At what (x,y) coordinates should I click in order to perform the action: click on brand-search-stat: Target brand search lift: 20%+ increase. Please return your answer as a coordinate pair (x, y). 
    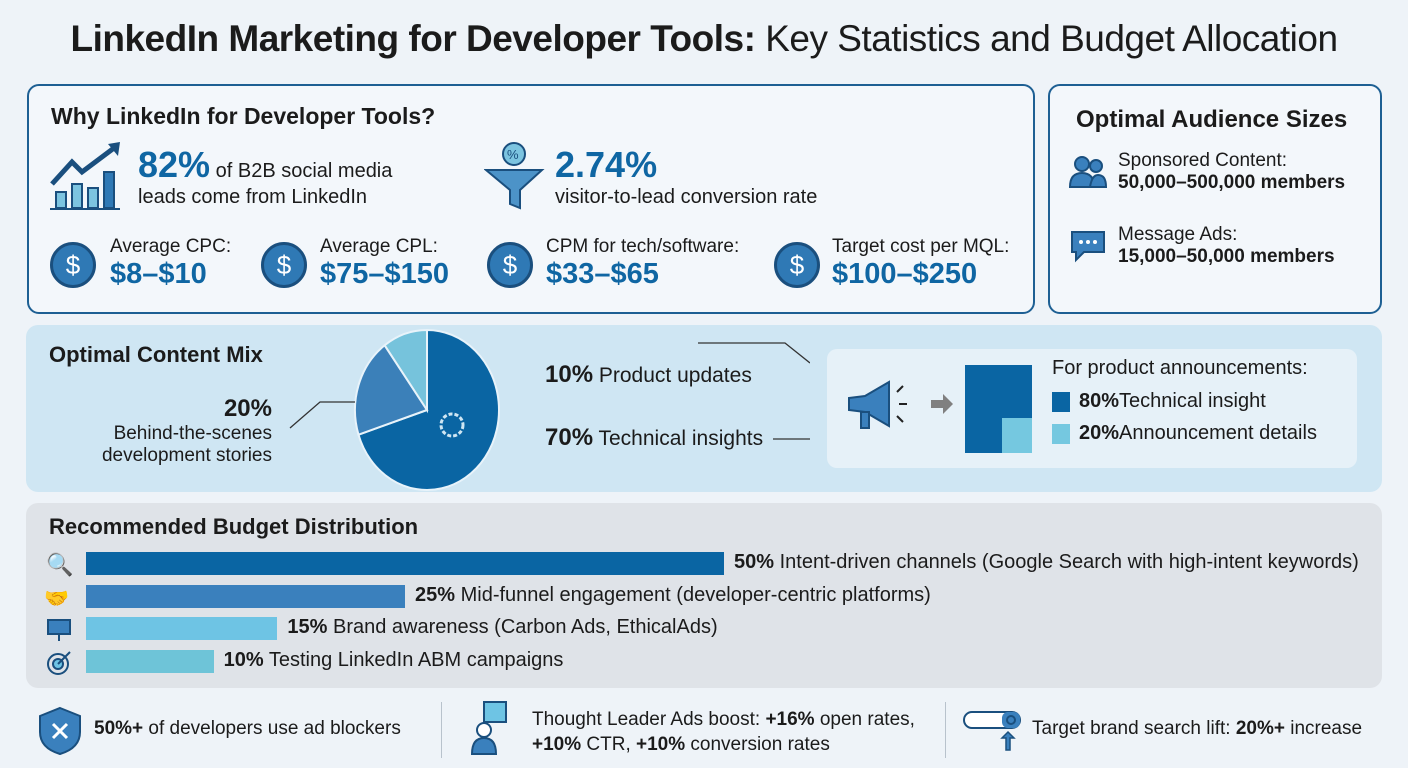
    Looking at the image, I should click on (1197, 728).